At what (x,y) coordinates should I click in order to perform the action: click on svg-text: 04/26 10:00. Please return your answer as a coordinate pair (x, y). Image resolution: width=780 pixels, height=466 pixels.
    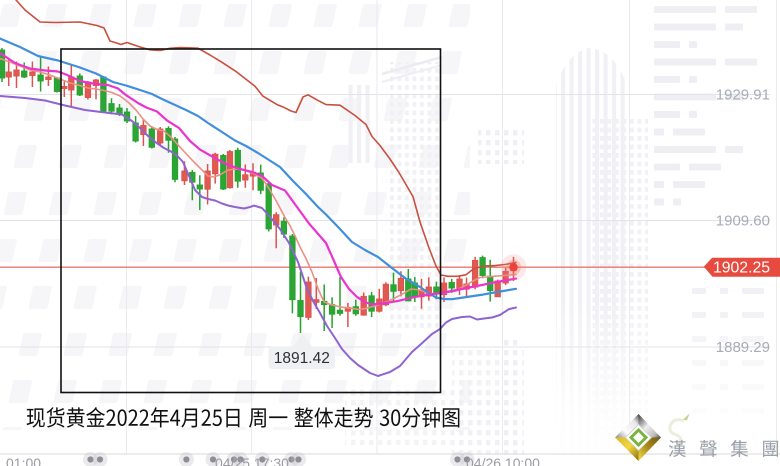
    Looking at the image, I should click on (503, 460).